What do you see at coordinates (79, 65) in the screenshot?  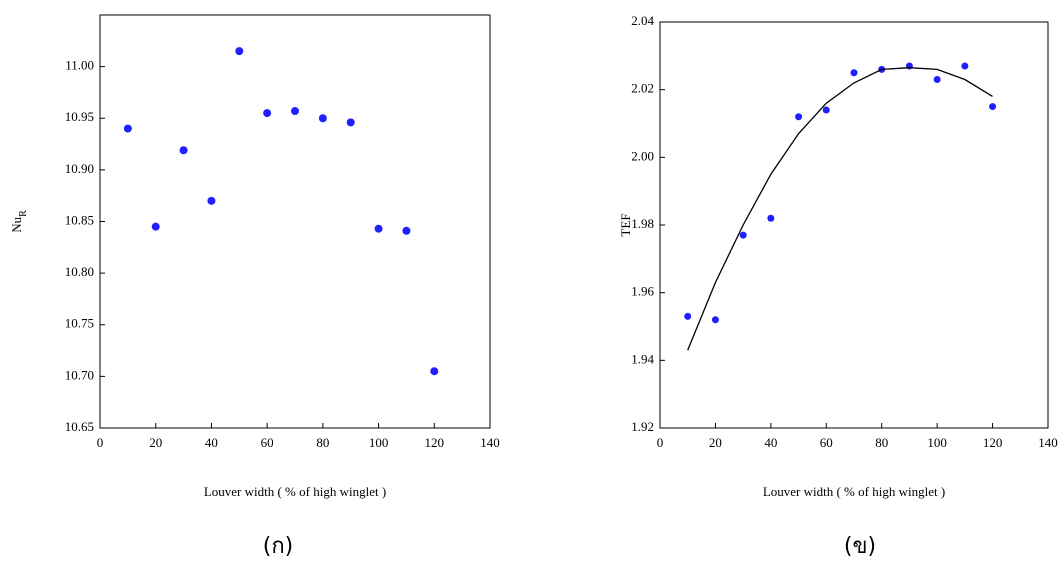 I see `y-tick-label: 11.00` at bounding box center [79, 65].